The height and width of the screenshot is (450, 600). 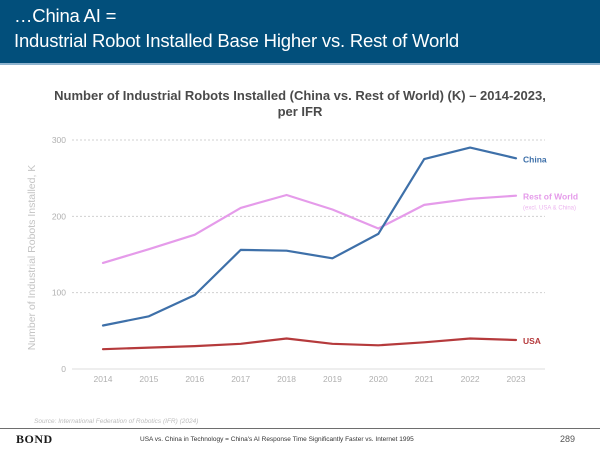 I want to click on series-labels: China Rest of World (excl. USA & China) USA, so click(x=550, y=250).